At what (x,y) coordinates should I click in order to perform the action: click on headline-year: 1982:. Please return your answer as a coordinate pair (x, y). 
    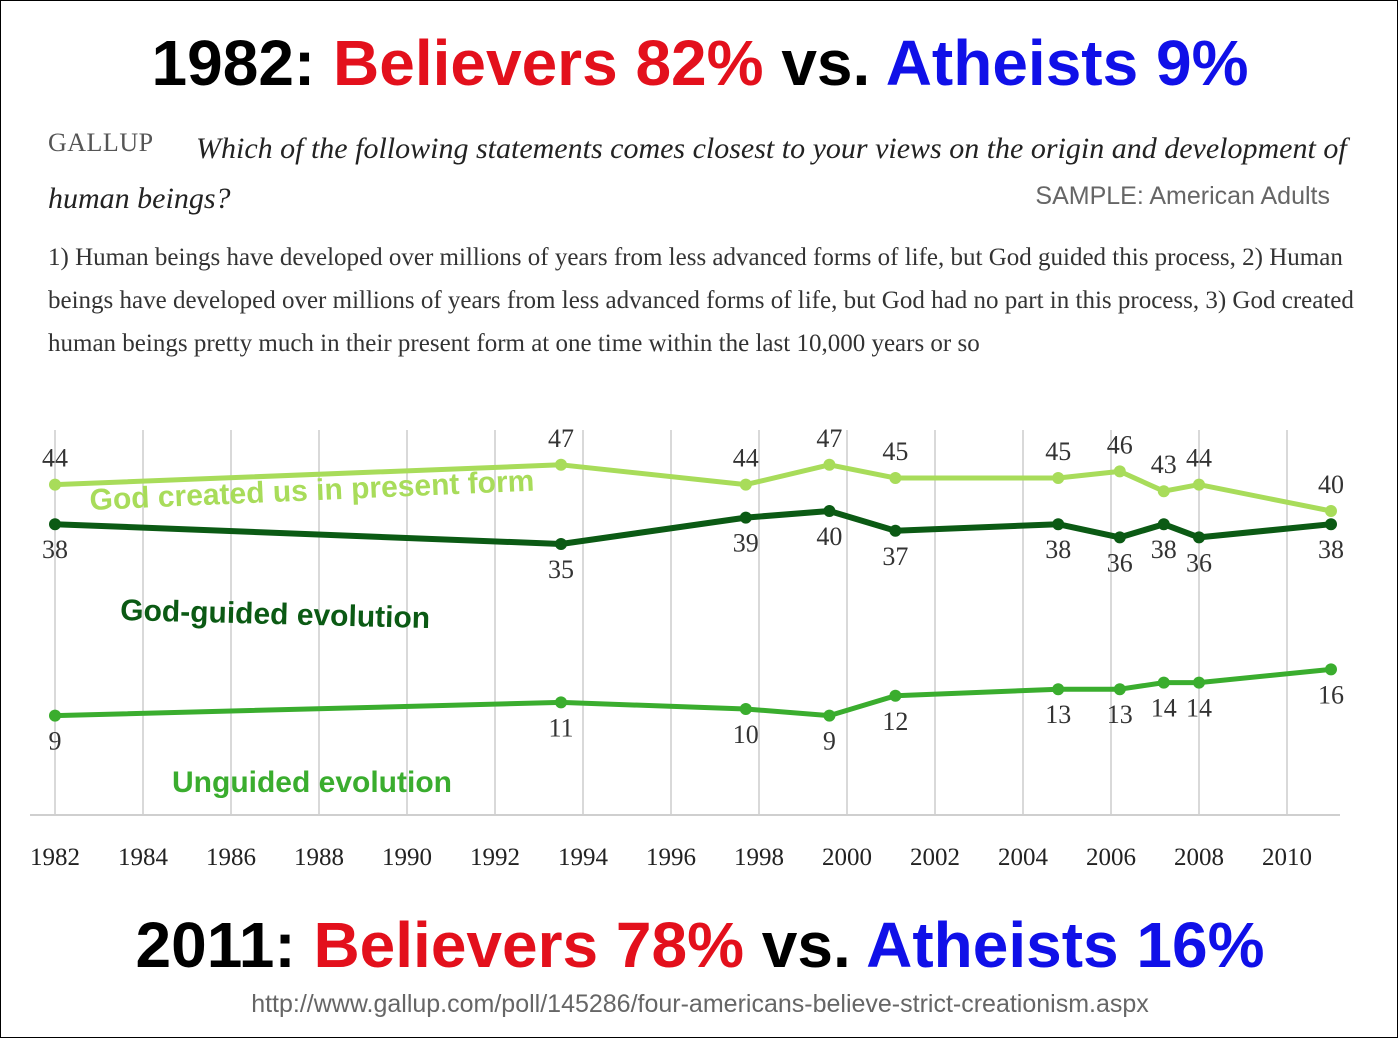
    Looking at the image, I should click on (233, 63).